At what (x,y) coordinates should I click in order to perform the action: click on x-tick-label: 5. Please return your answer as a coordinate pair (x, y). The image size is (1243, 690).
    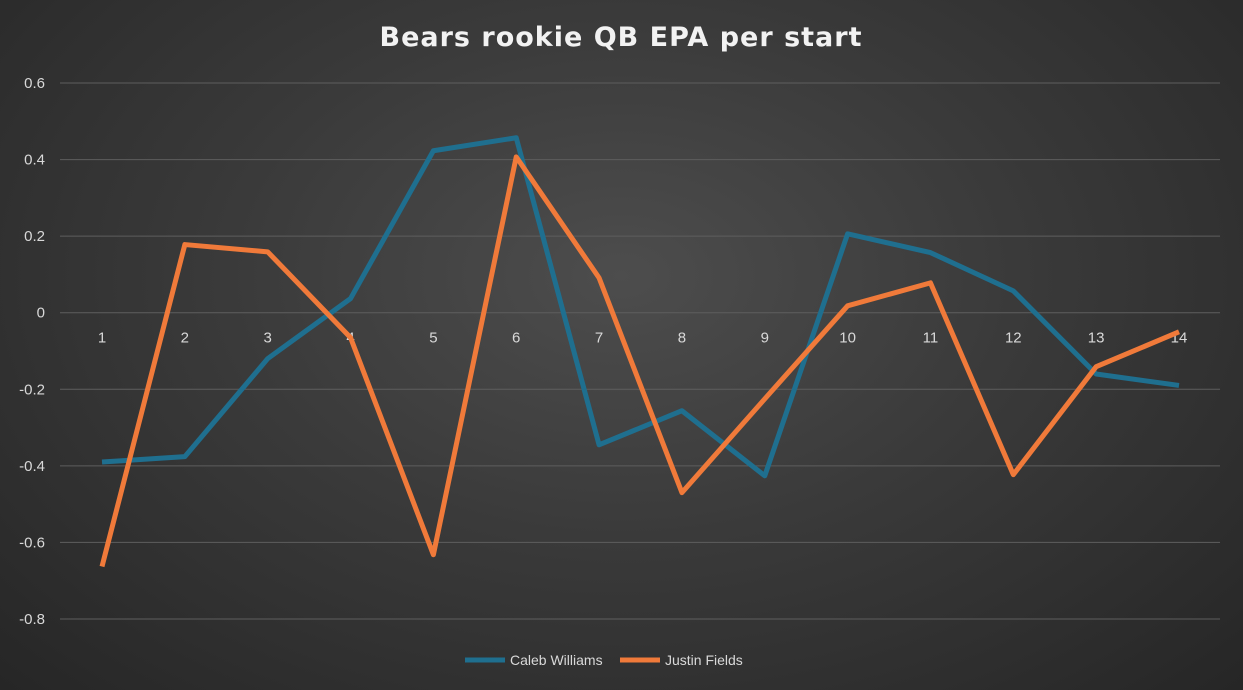
    Looking at the image, I should click on (433, 338).